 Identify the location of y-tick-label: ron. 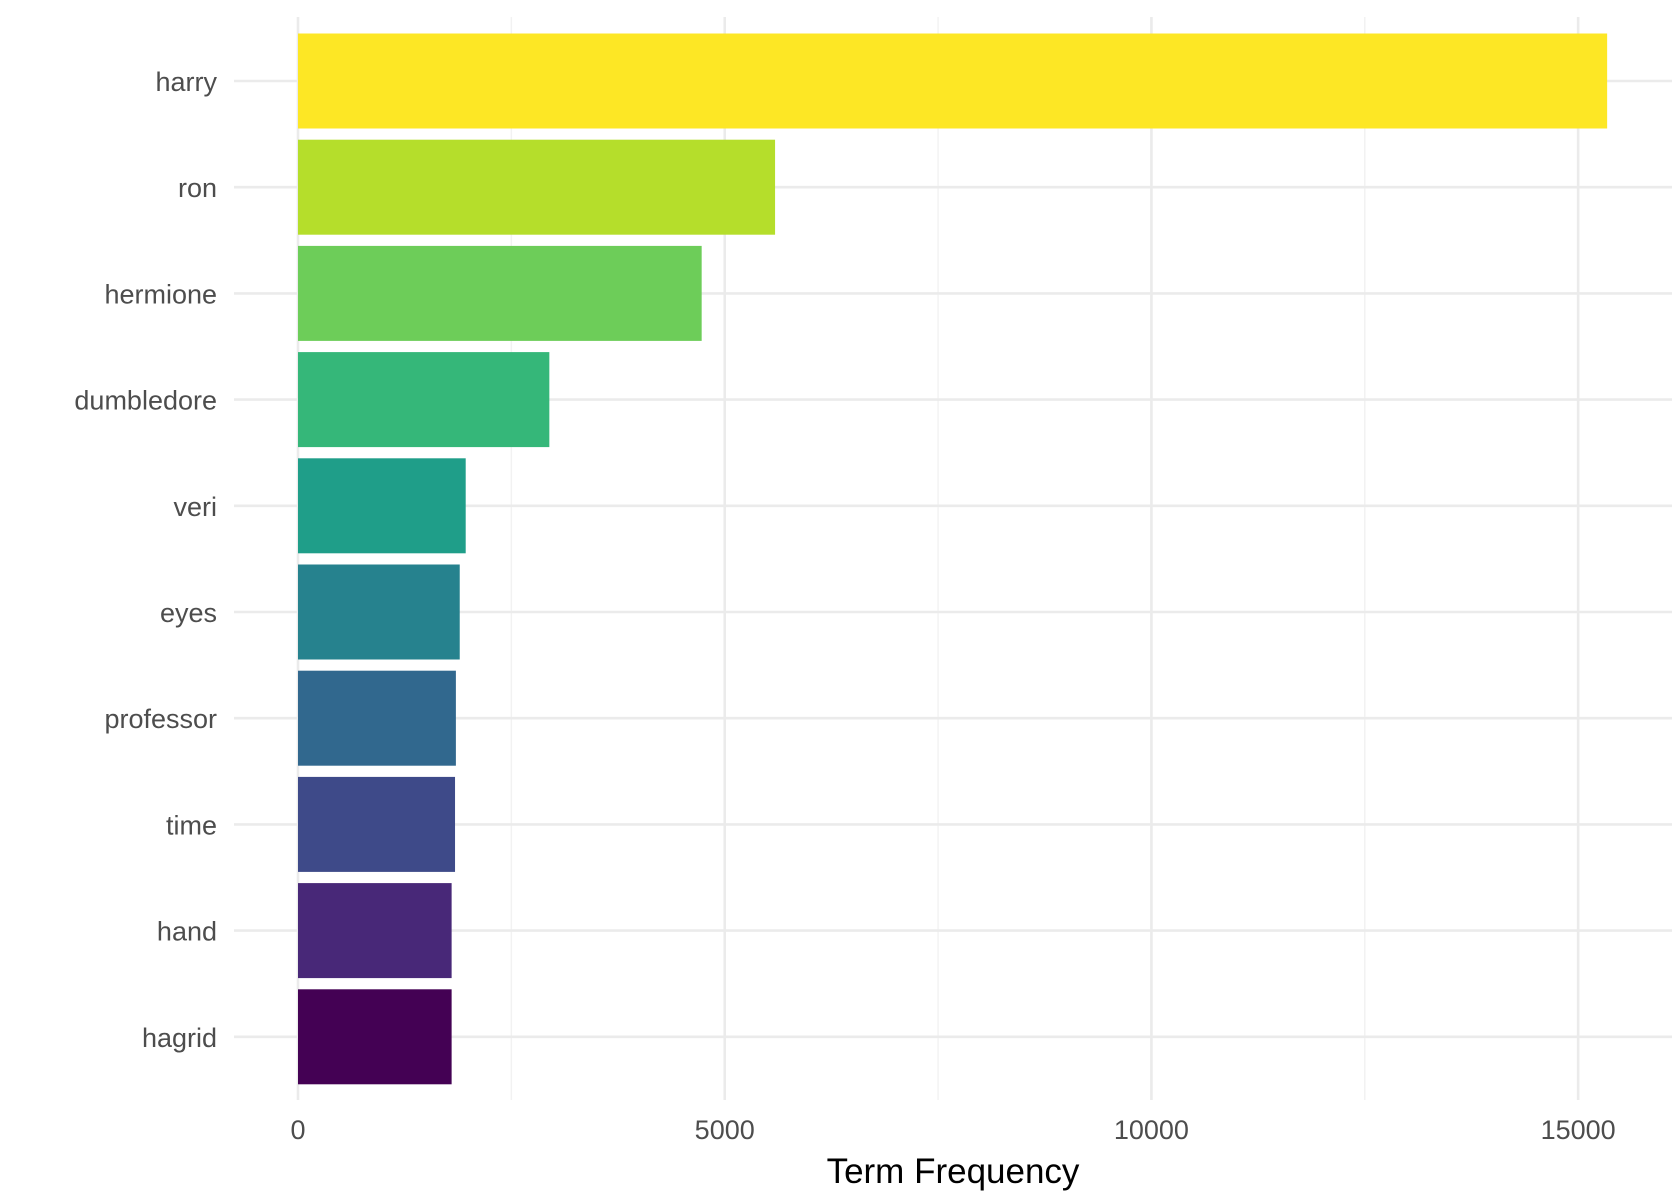
(197, 188).